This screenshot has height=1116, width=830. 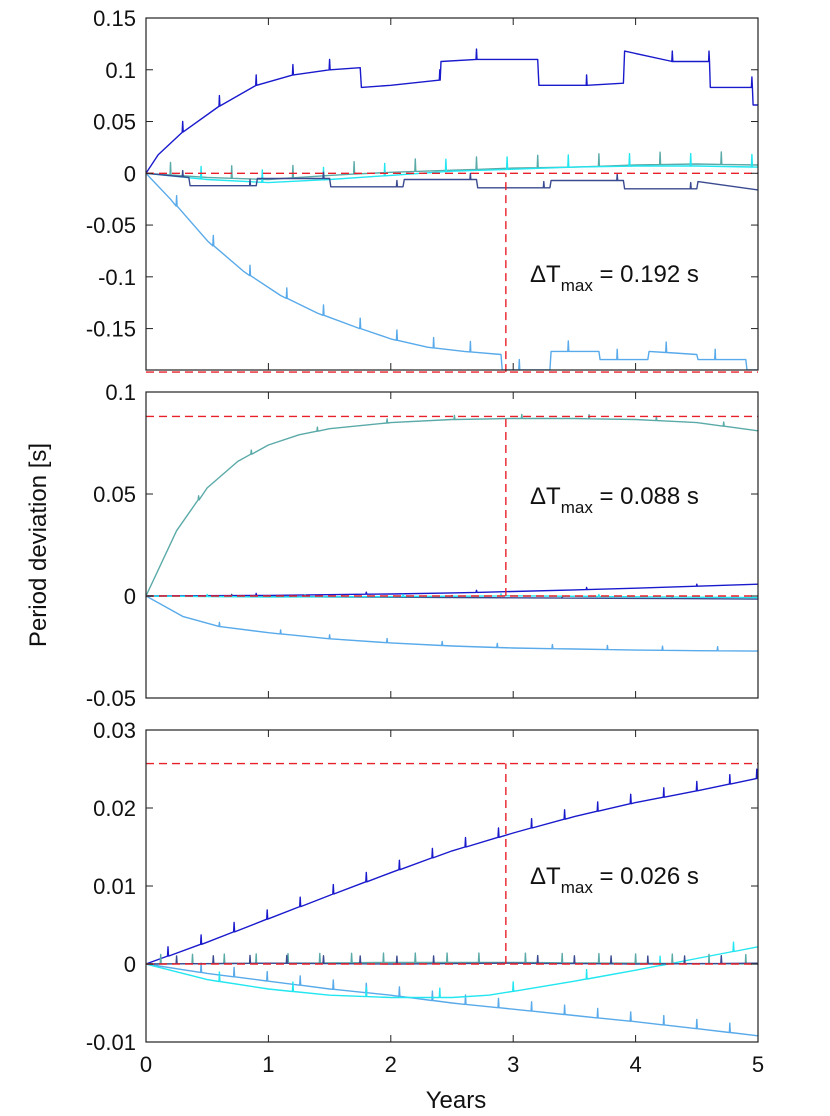 I want to click on y-axis-label: Period deviation [s], so click(x=38, y=545).